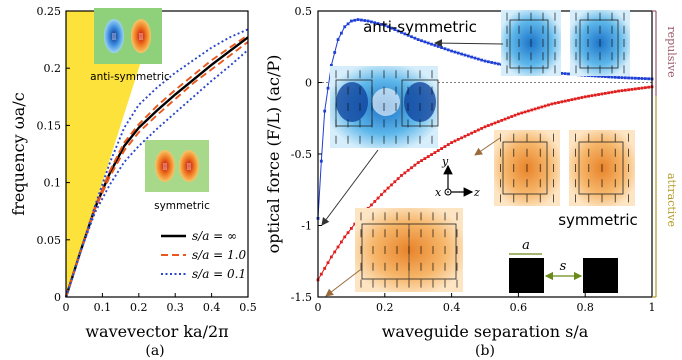  I want to click on y-tick-label: 0.15, so click(49, 125).